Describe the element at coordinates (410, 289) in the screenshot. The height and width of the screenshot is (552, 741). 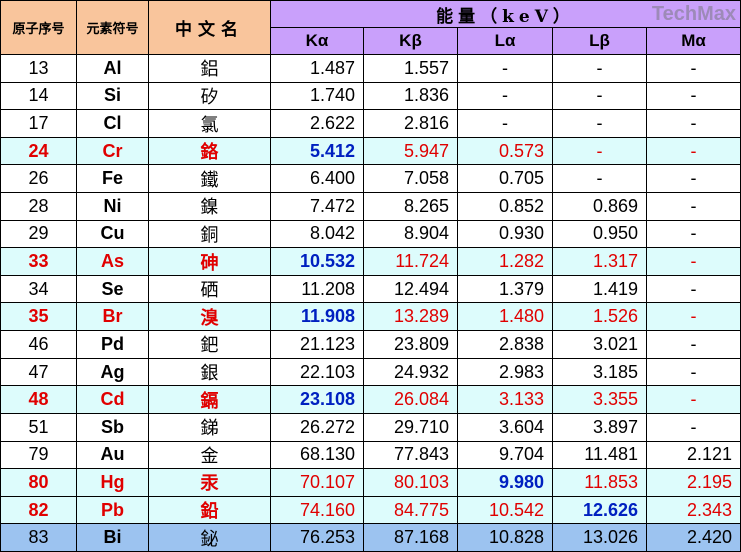
I see `energy-cell: 12.494` at that location.